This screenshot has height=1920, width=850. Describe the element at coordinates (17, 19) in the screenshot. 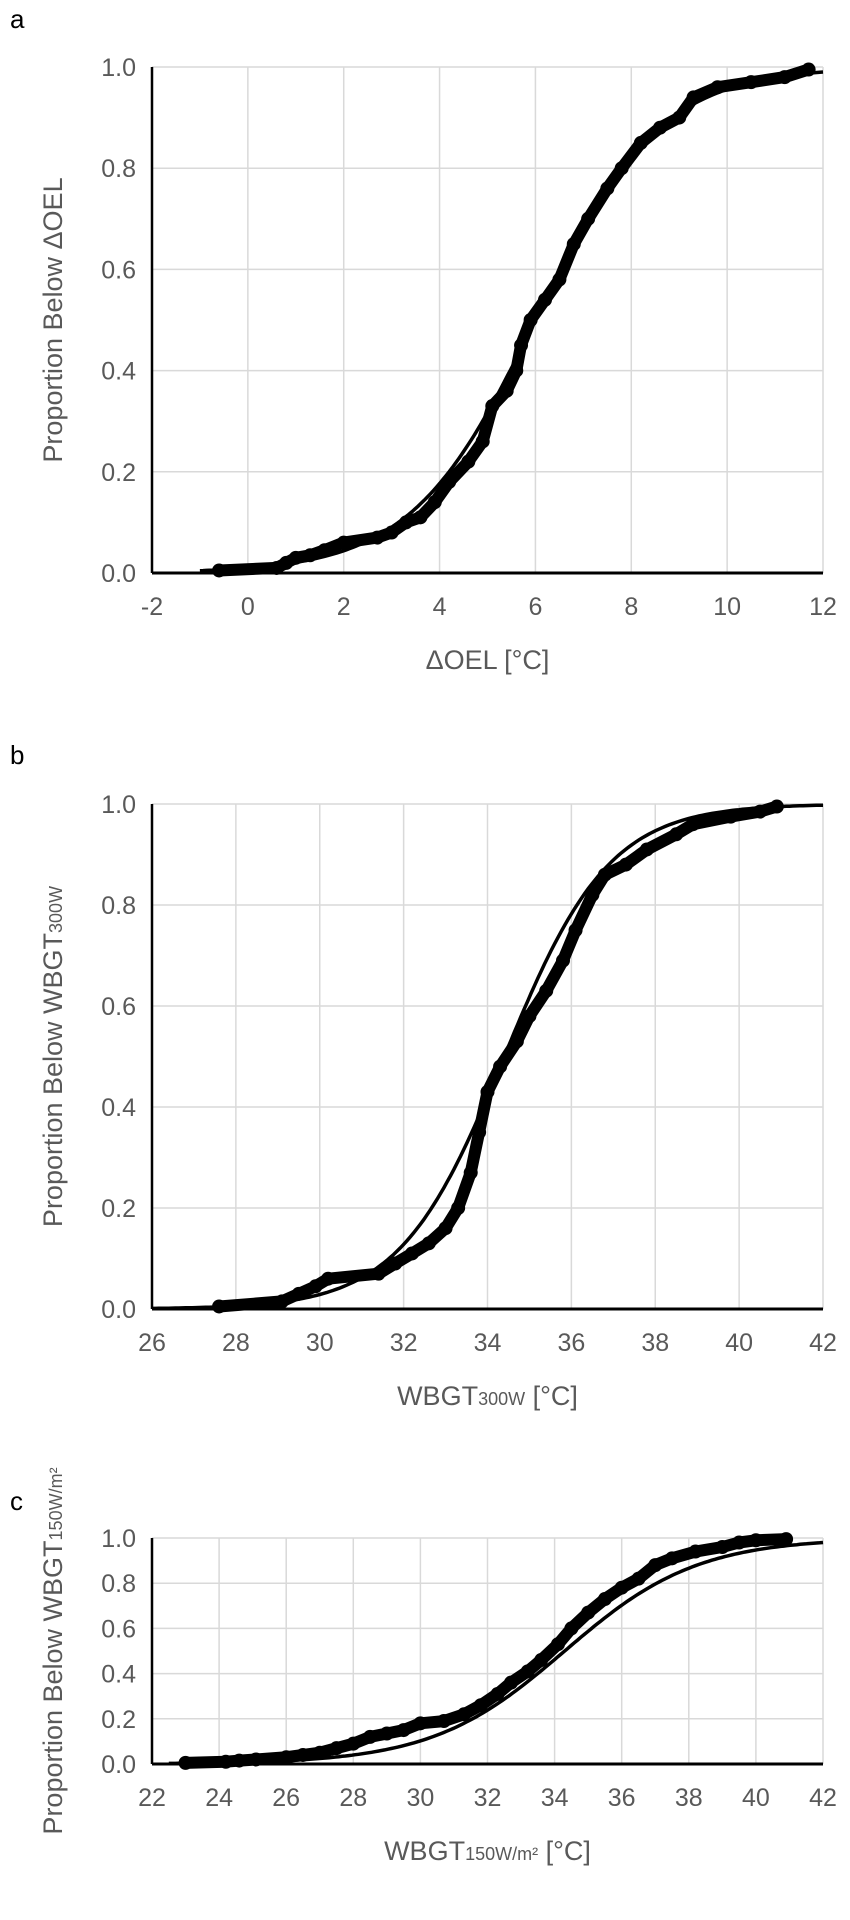

I see `panel-label: a` at that location.